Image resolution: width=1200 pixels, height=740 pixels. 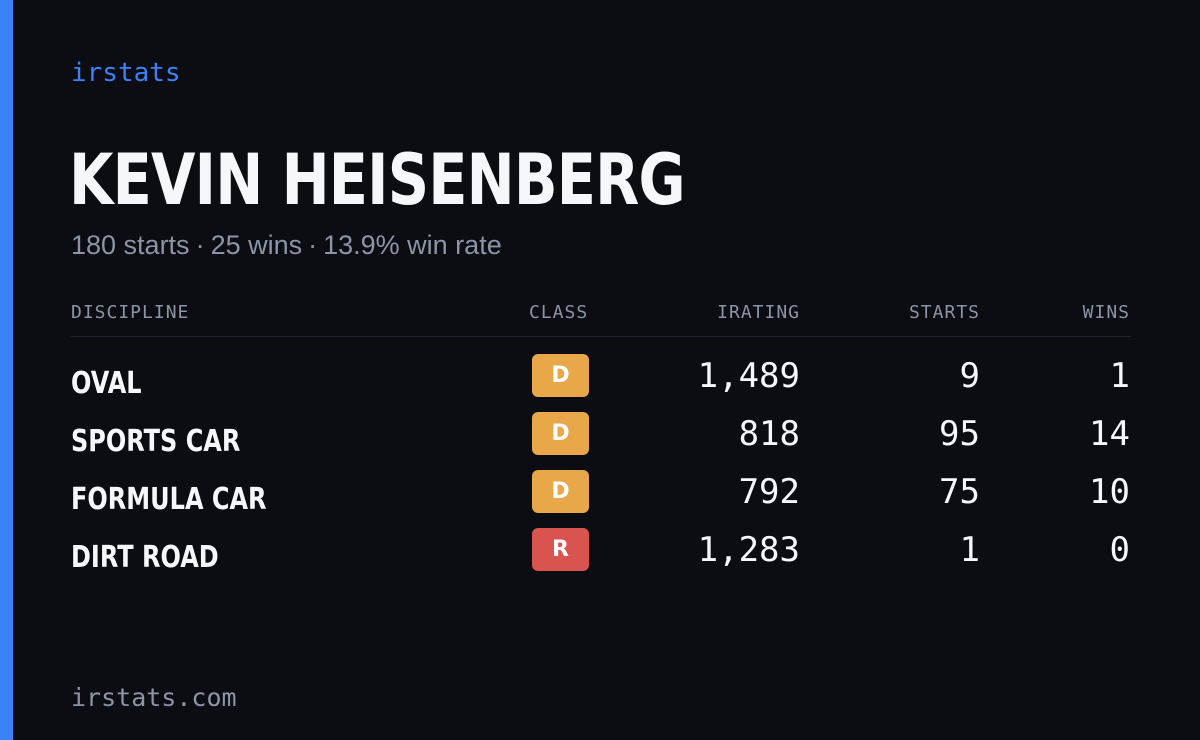 What do you see at coordinates (1119, 550) in the screenshot?
I see `wins-cell: 0` at bounding box center [1119, 550].